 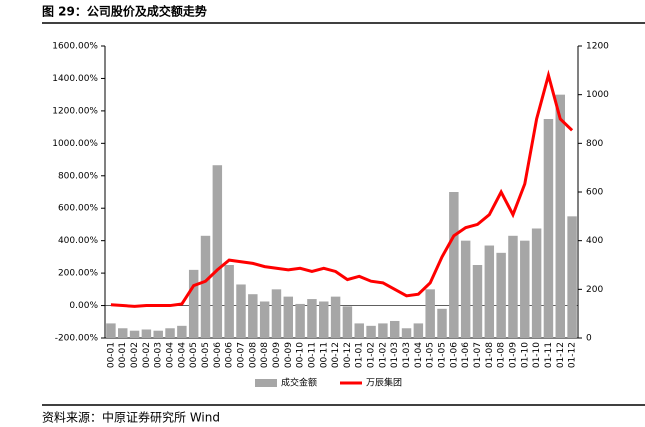 What do you see at coordinates (597, 47) in the screenshot?
I see `y2-tick-label: 1200` at bounding box center [597, 47].